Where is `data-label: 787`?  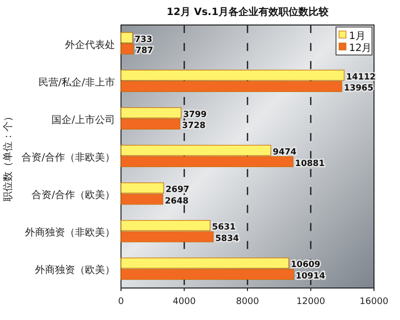 data-label: 787 is located at coordinates (144, 51).